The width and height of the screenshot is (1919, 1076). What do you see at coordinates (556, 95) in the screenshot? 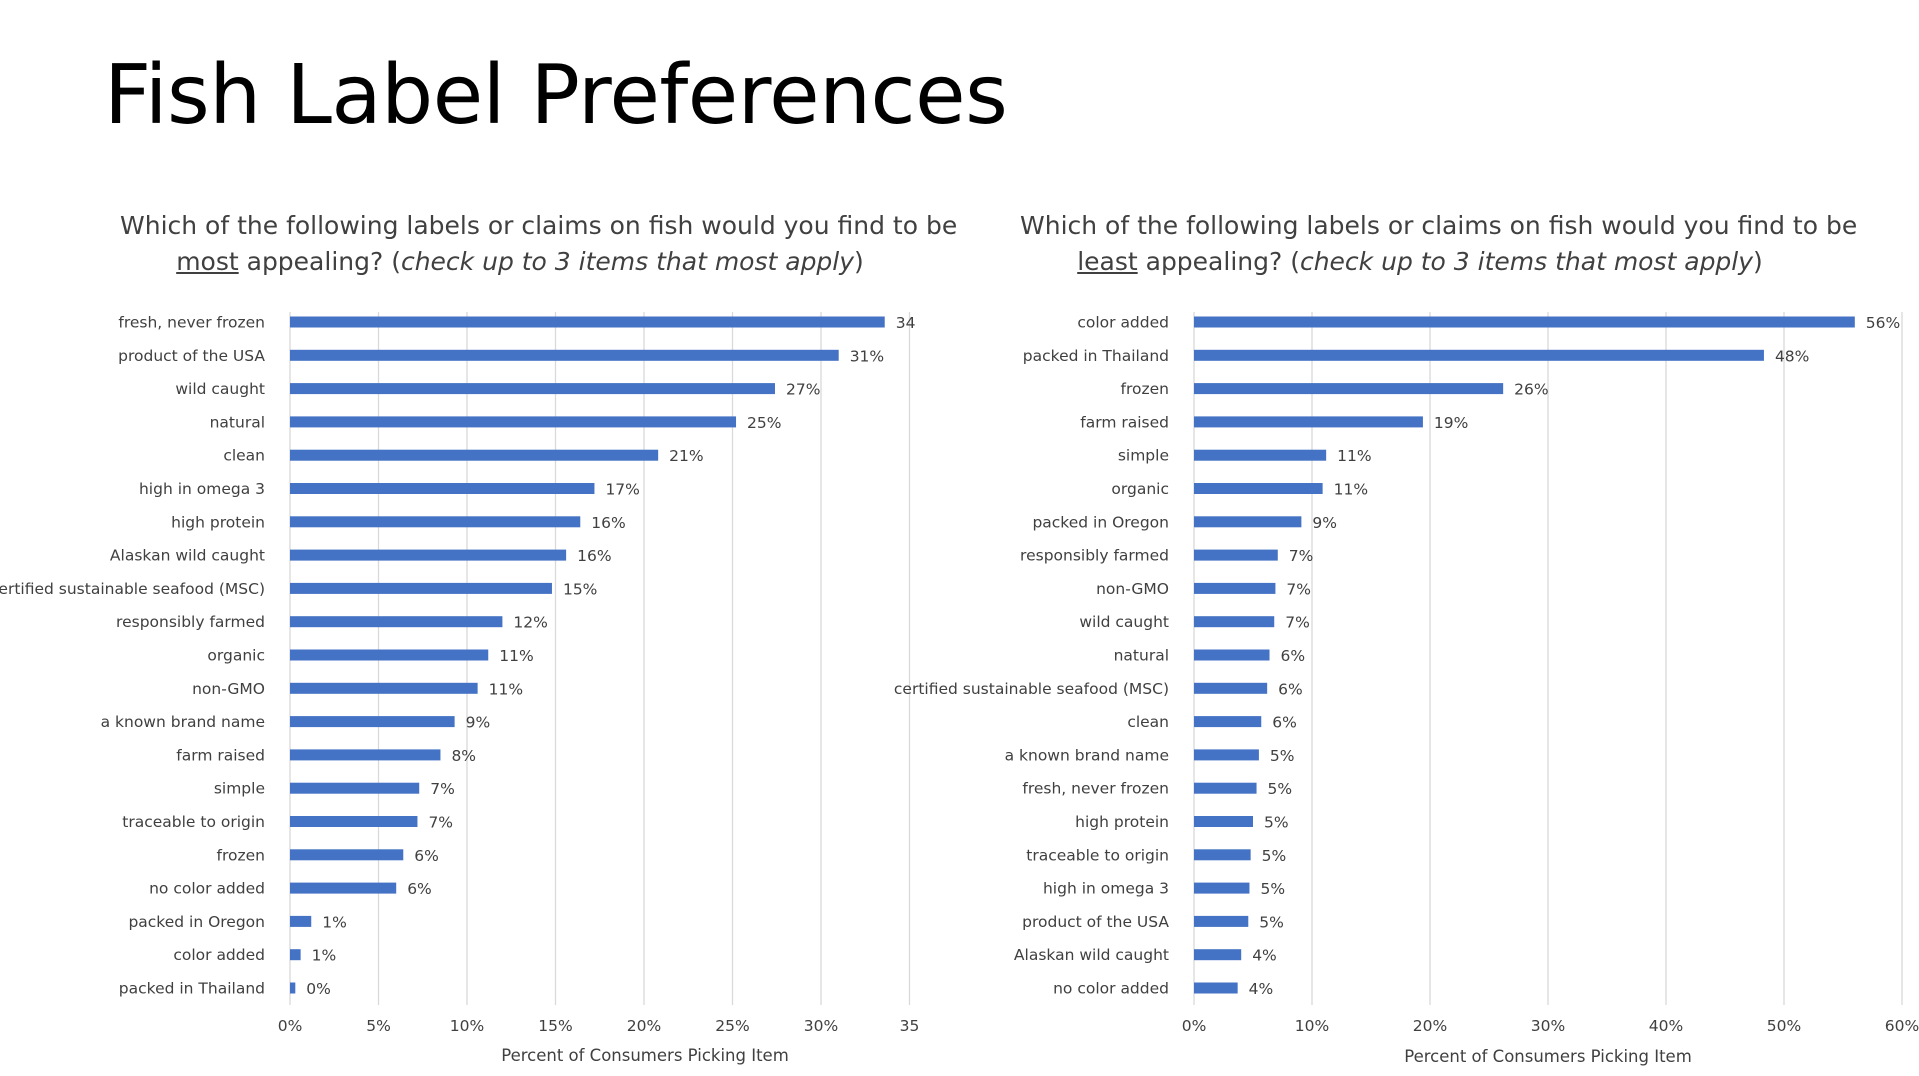
I see `page-title: Fish Label Preferences` at bounding box center [556, 95].